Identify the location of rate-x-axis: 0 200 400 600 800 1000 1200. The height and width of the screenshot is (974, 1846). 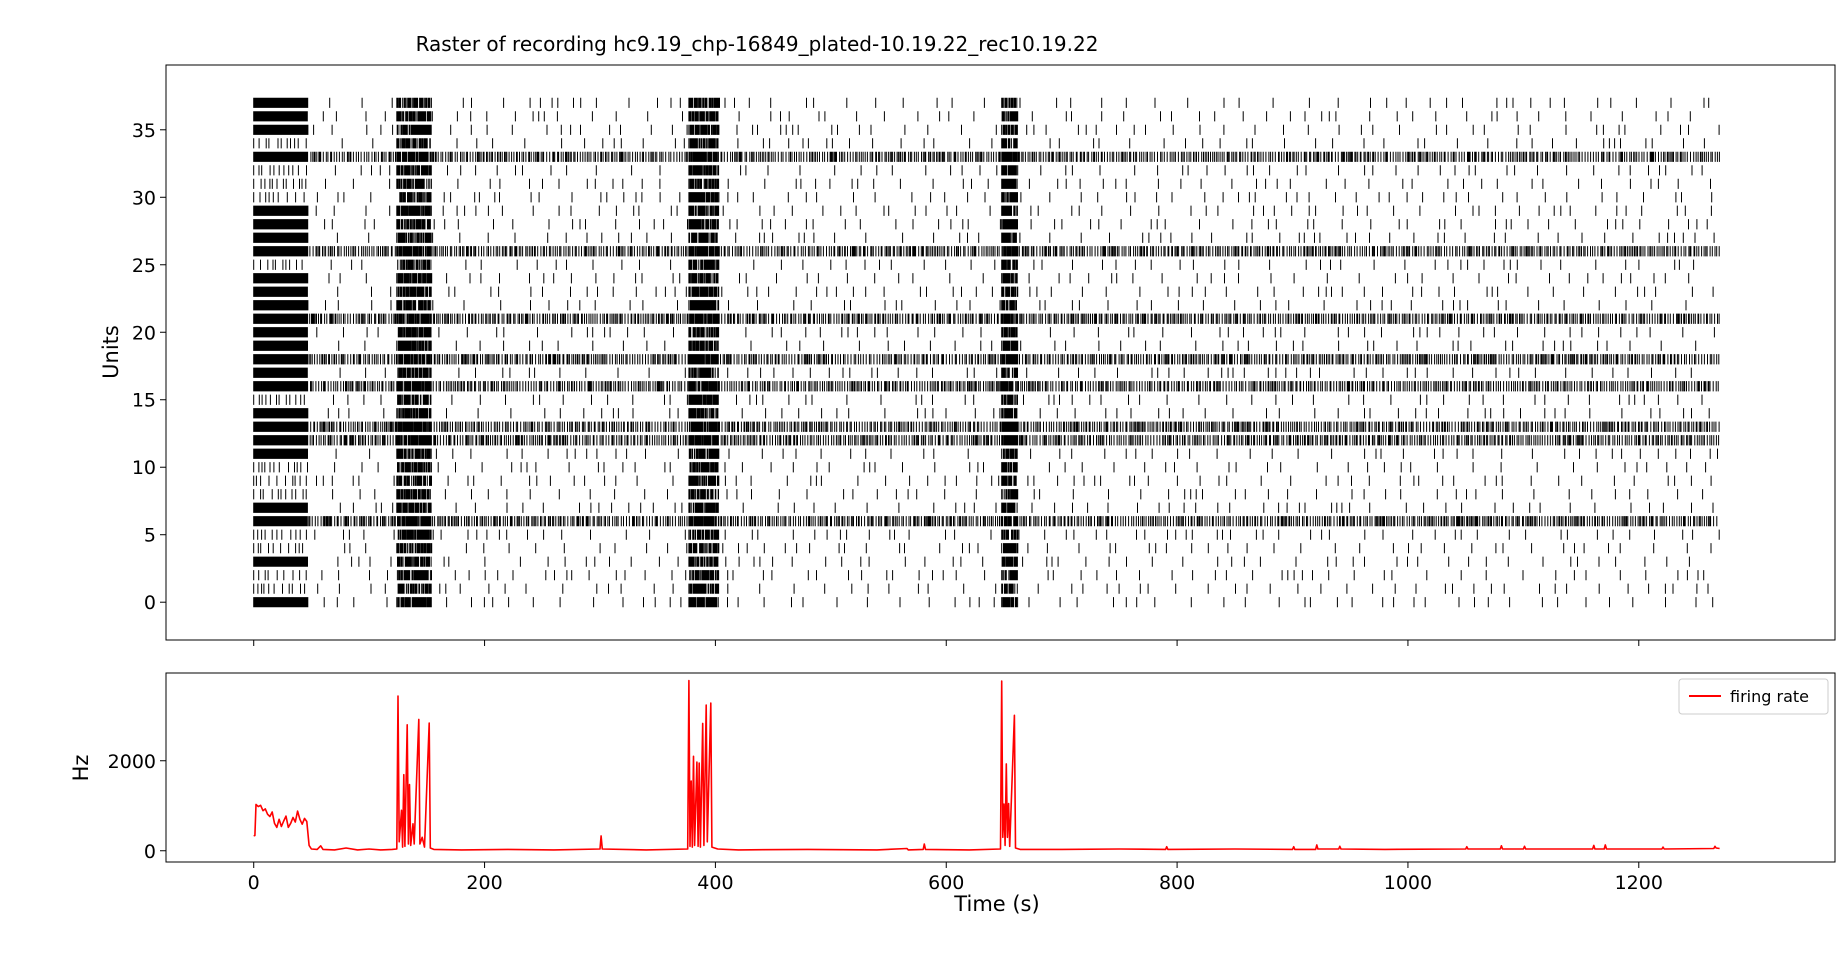
(955, 878).